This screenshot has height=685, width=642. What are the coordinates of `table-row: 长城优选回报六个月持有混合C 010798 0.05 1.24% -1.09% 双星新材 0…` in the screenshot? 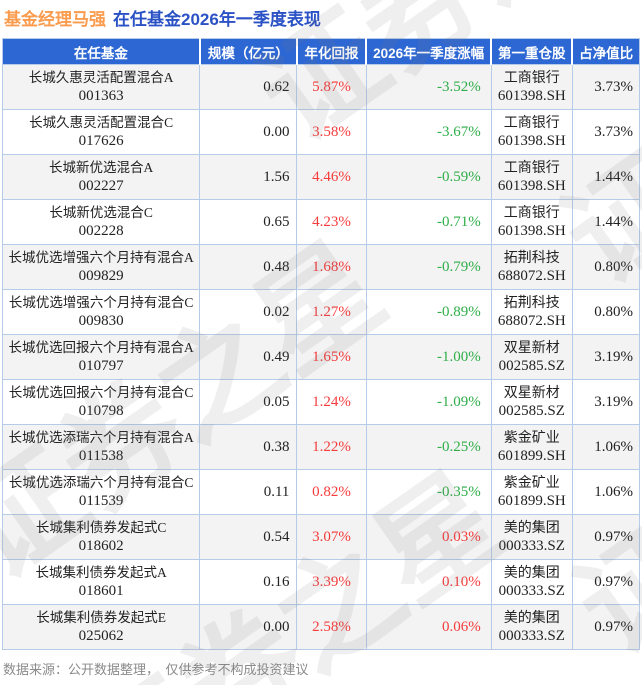 It's located at (321, 402).